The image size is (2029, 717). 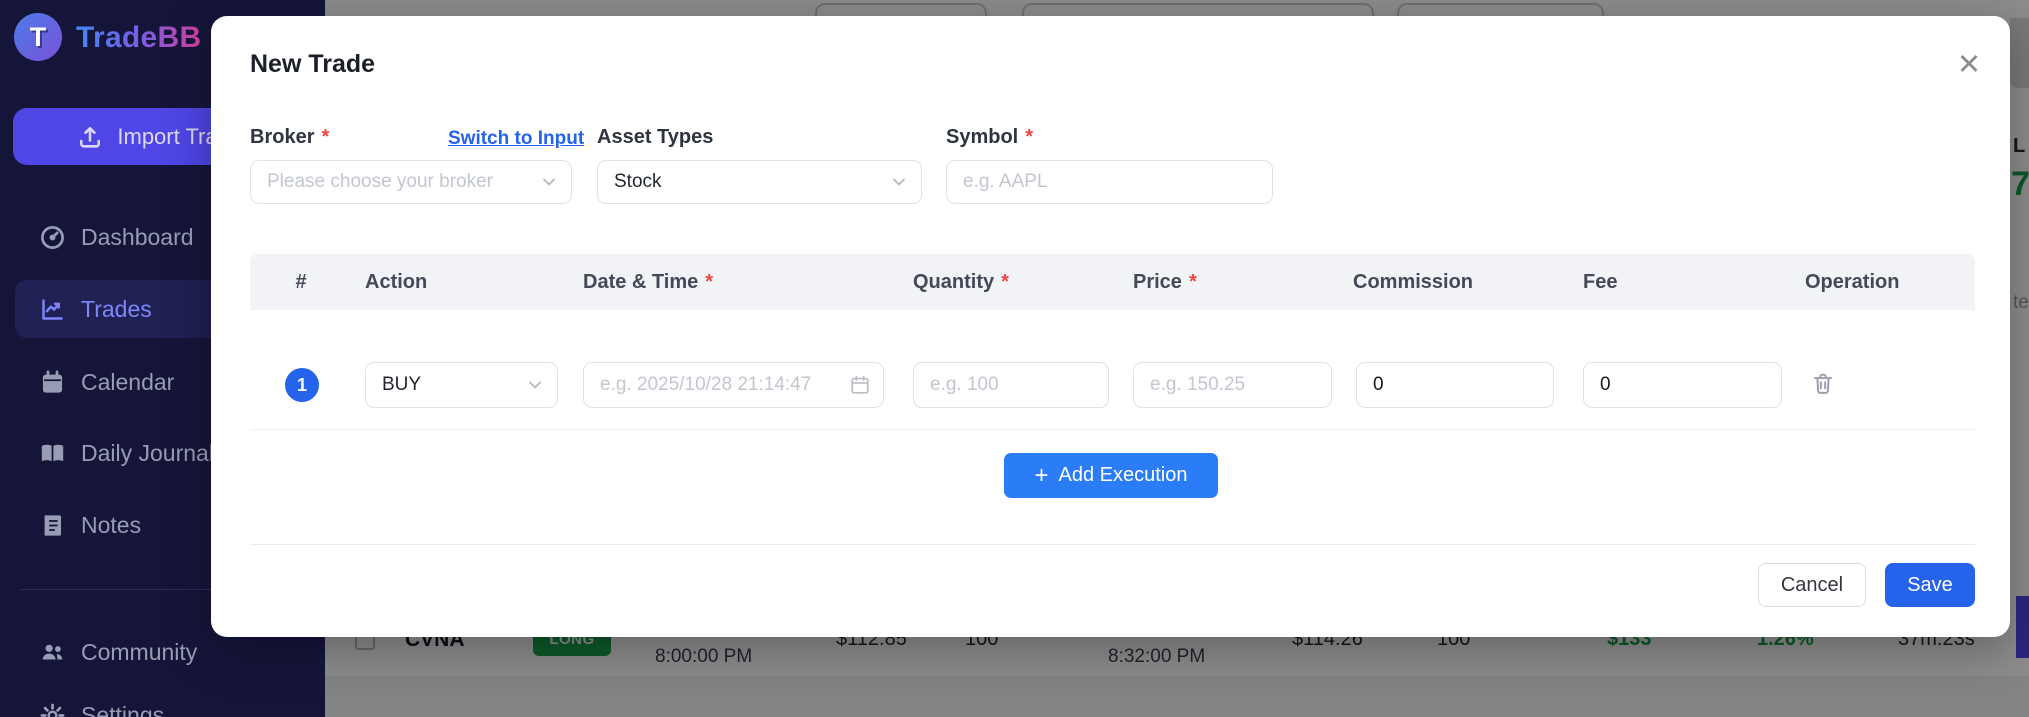 What do you see at coordinates (301, 282) in the screenshot?
I see `header-index: #` at bounding box center [301, 282].